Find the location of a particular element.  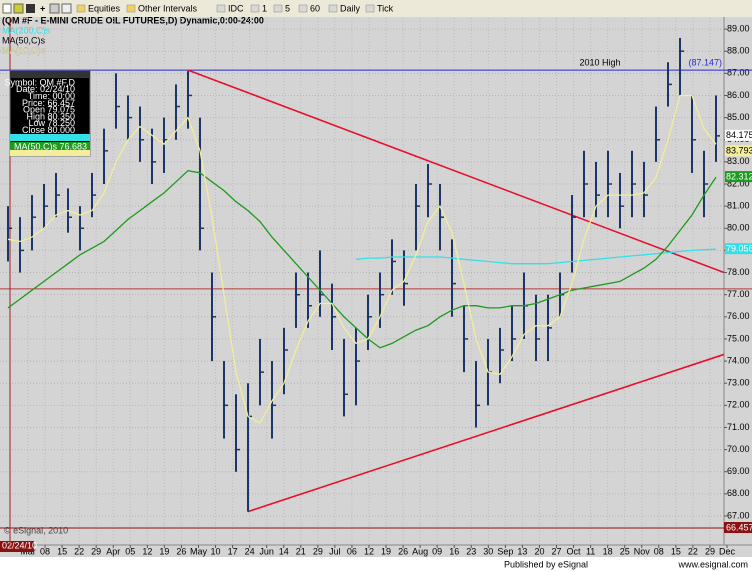

y-tick-label: 73.00 is located at coordinates (738, 383).